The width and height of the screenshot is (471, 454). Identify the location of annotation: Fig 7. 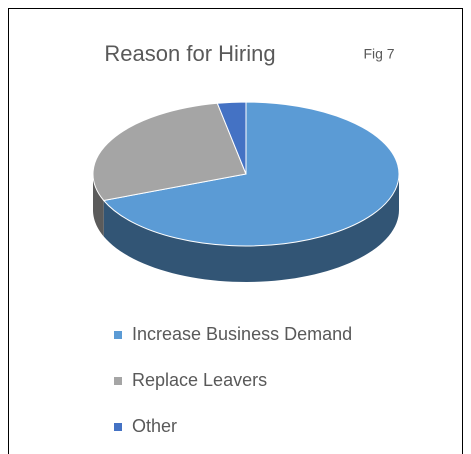
(378, 54).